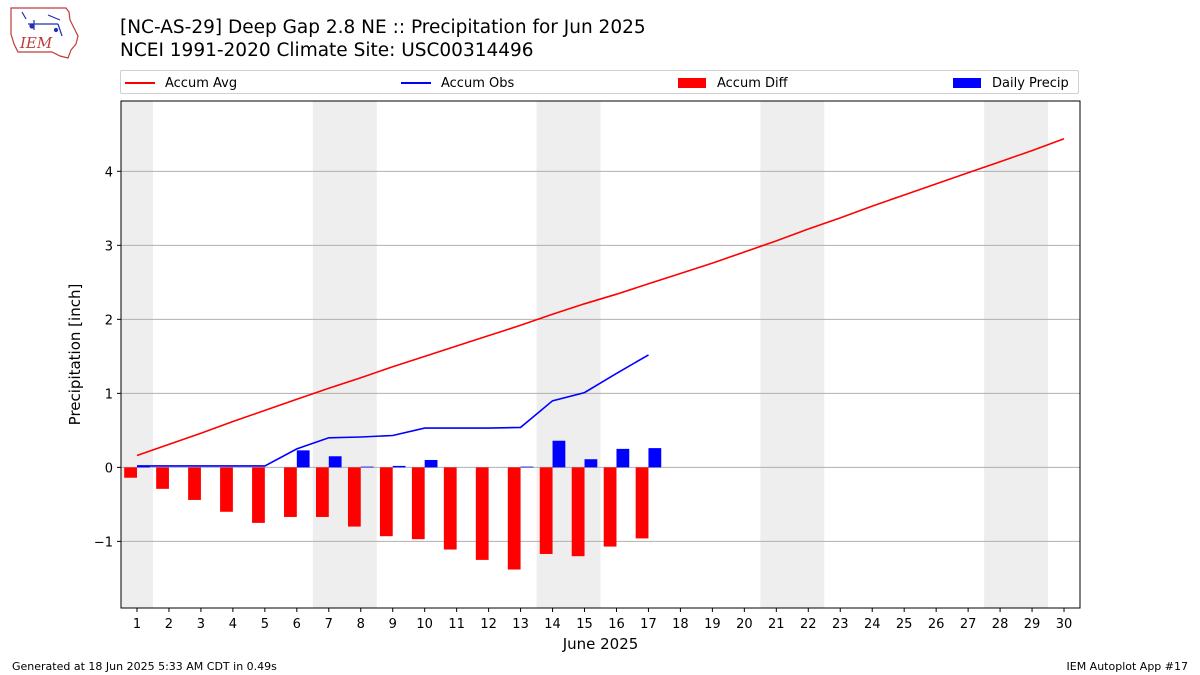 The image size is (1200, 675). I want to click on x-tick-label: 8, so click(361, 624).